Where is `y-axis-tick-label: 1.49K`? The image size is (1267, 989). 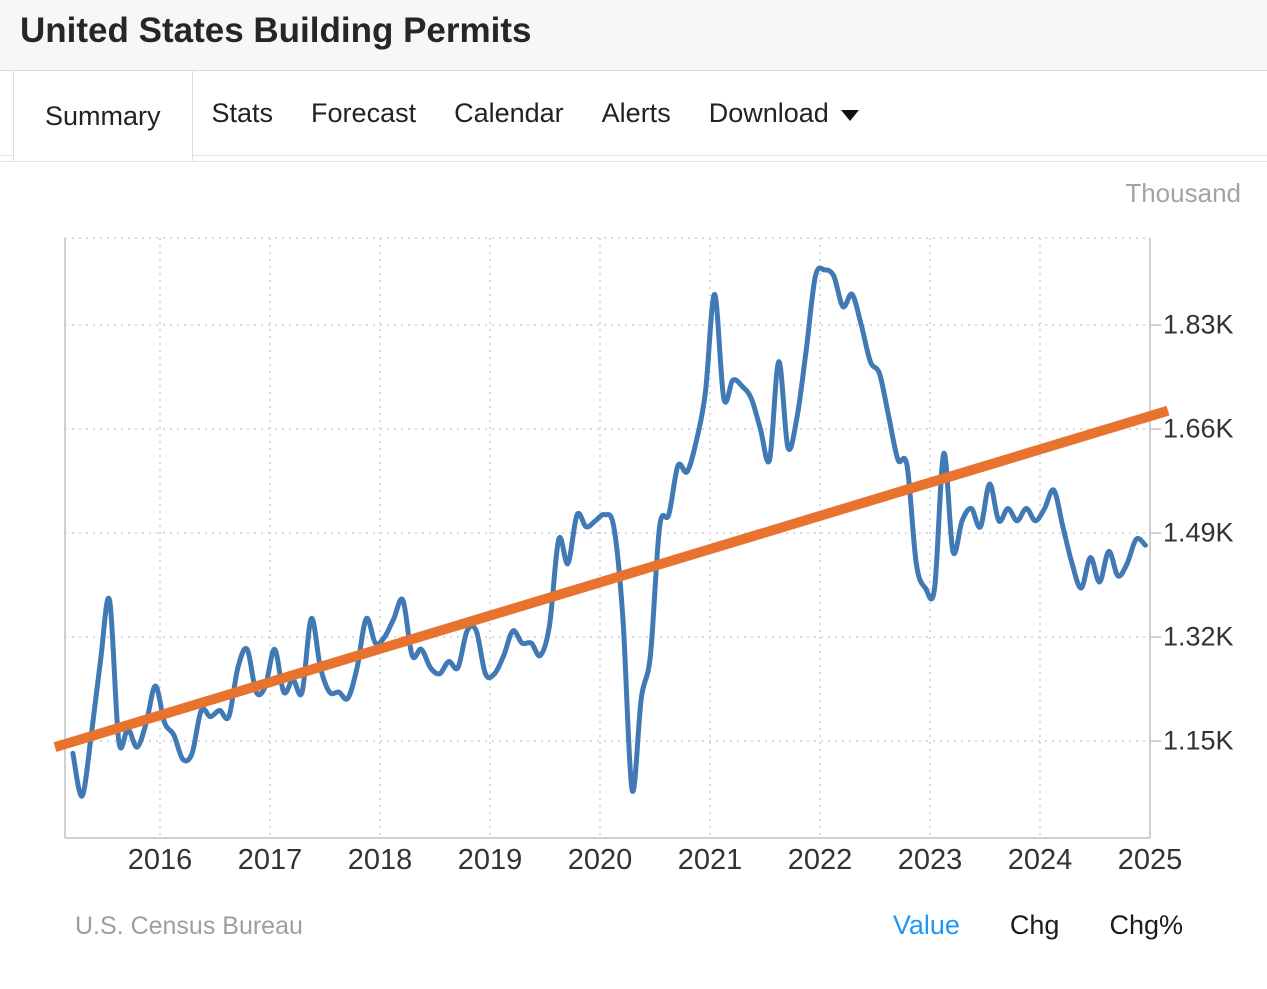
y-axis-tick-label: 1.49K is located at coordinates (1198, 532).